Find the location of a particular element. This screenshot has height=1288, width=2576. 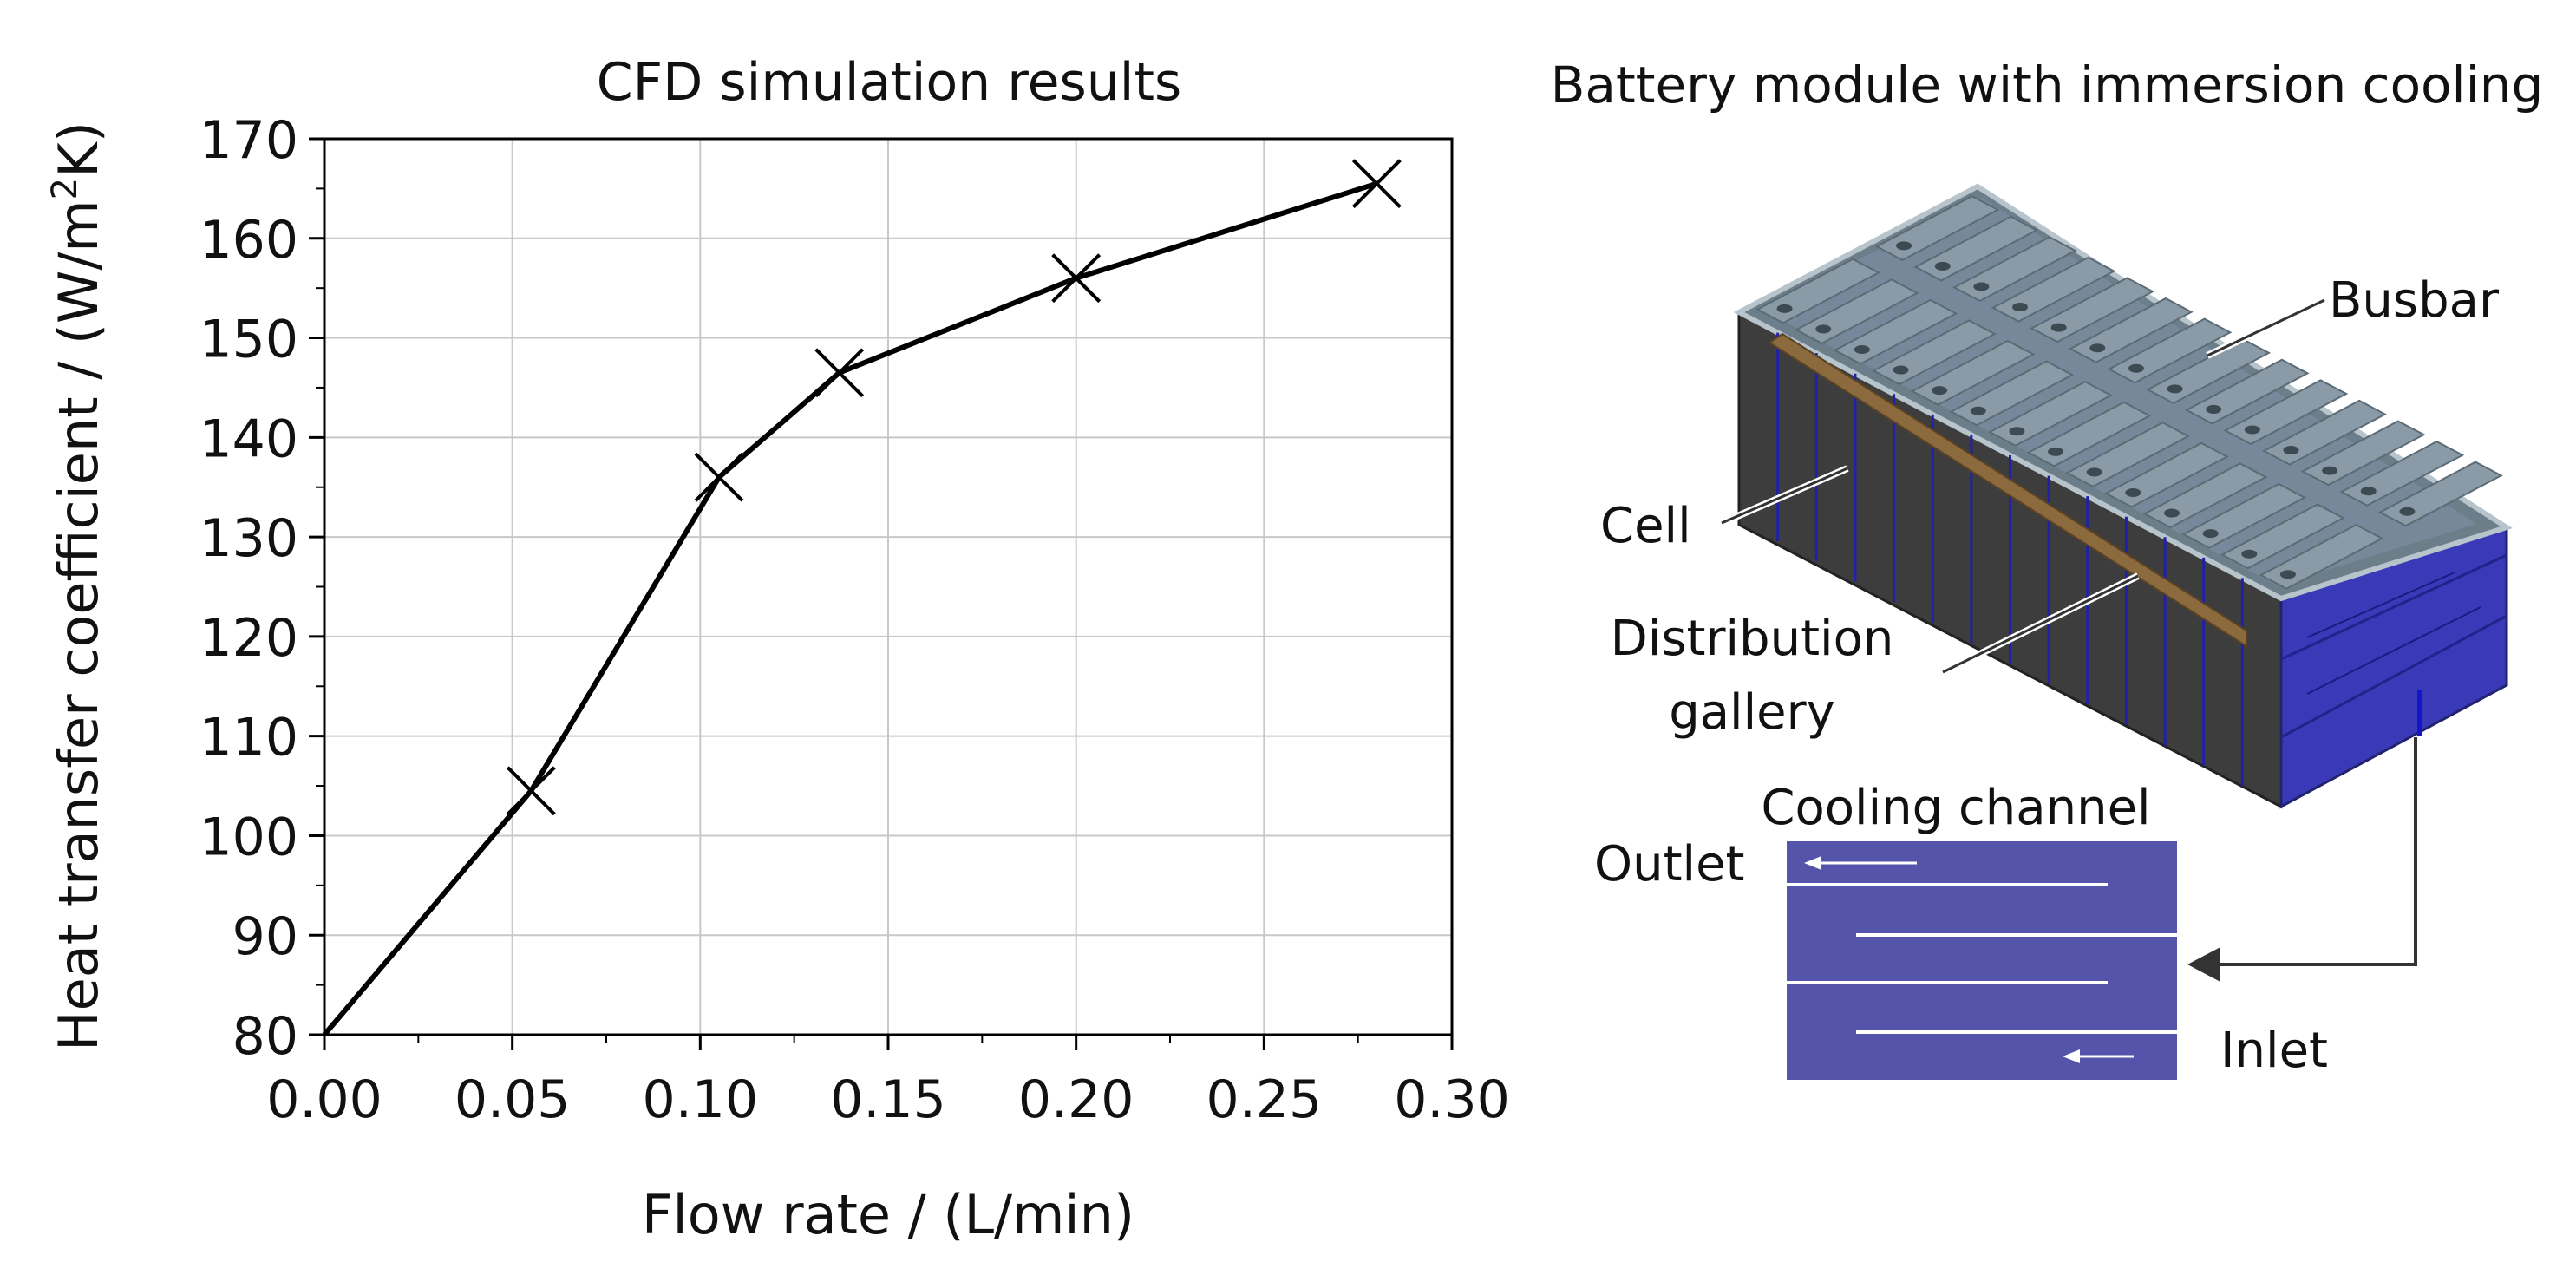

cell-tops is located at coordinates (2129, 392).